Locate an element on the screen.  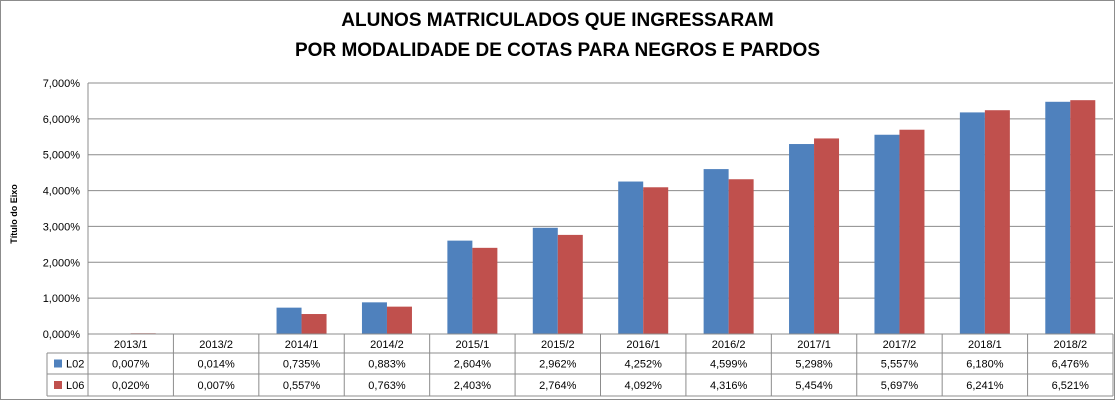
legend-label-l02: L02 is located at coordinates (75, 365).